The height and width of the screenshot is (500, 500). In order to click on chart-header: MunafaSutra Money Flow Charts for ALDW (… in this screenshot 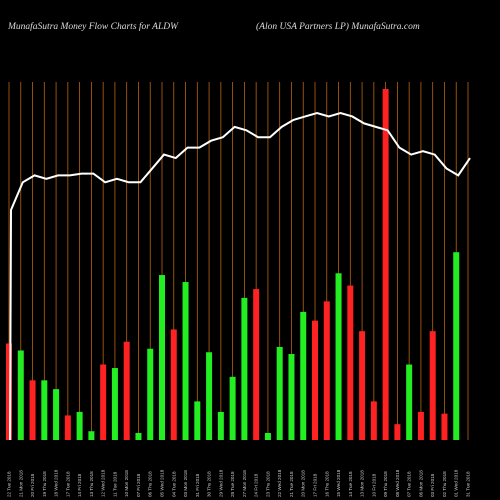, I will do `click(250, 29)`.